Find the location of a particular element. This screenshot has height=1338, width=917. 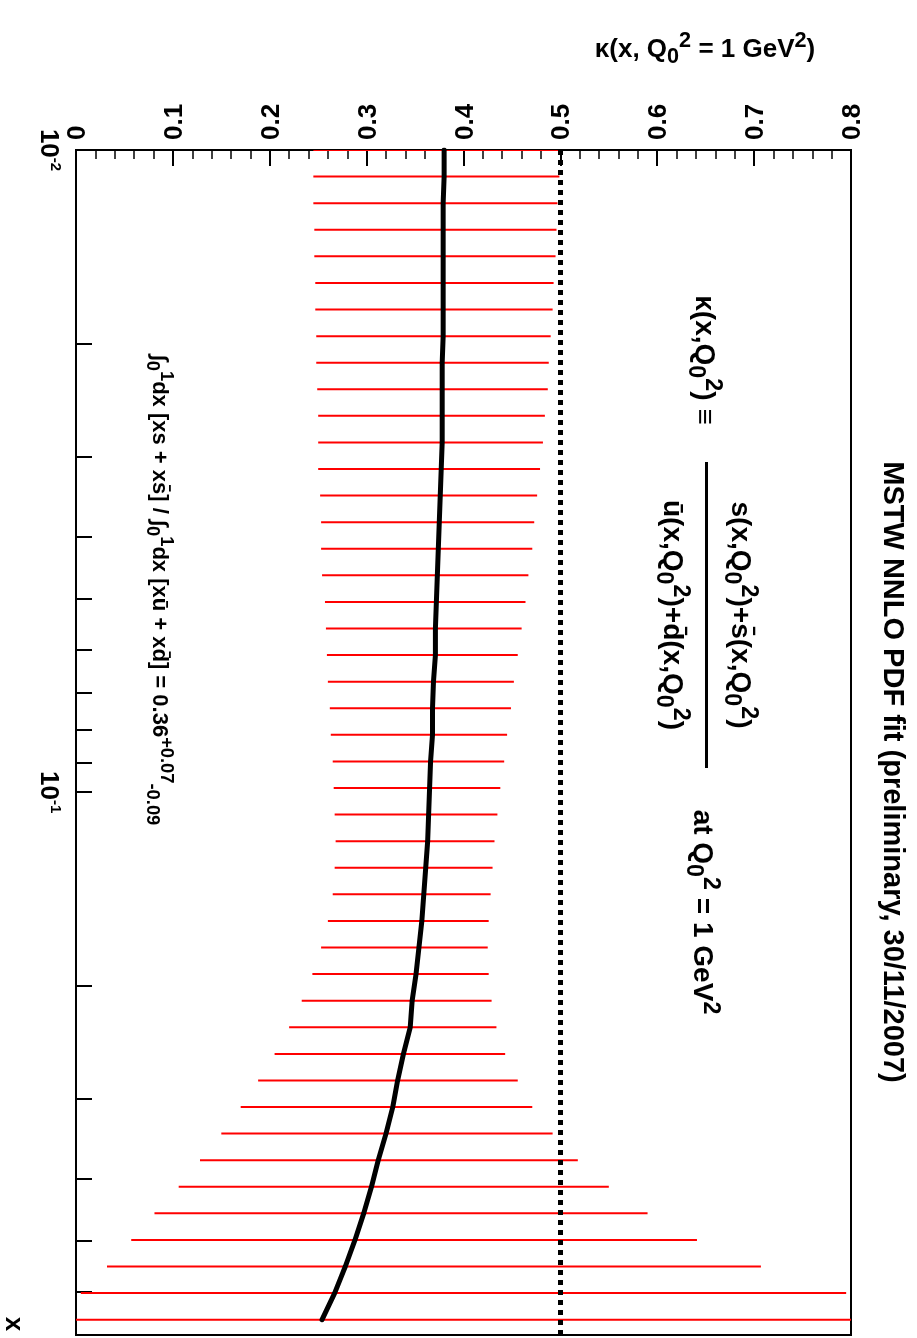

y-tick-label: 10-1 is located at coordinates (49, 792).